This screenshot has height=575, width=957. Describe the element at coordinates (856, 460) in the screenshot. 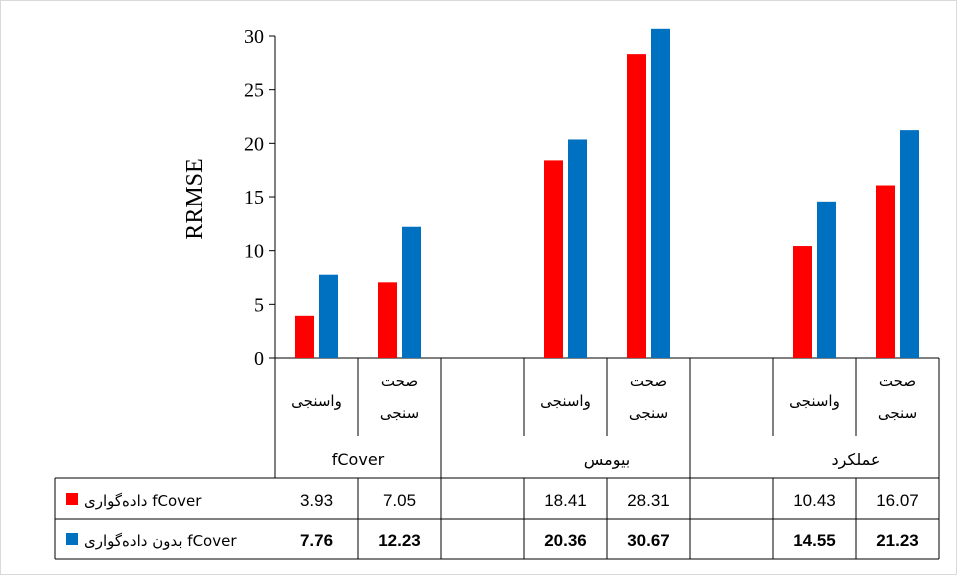

I see `group-label: عملکرد` at that location.